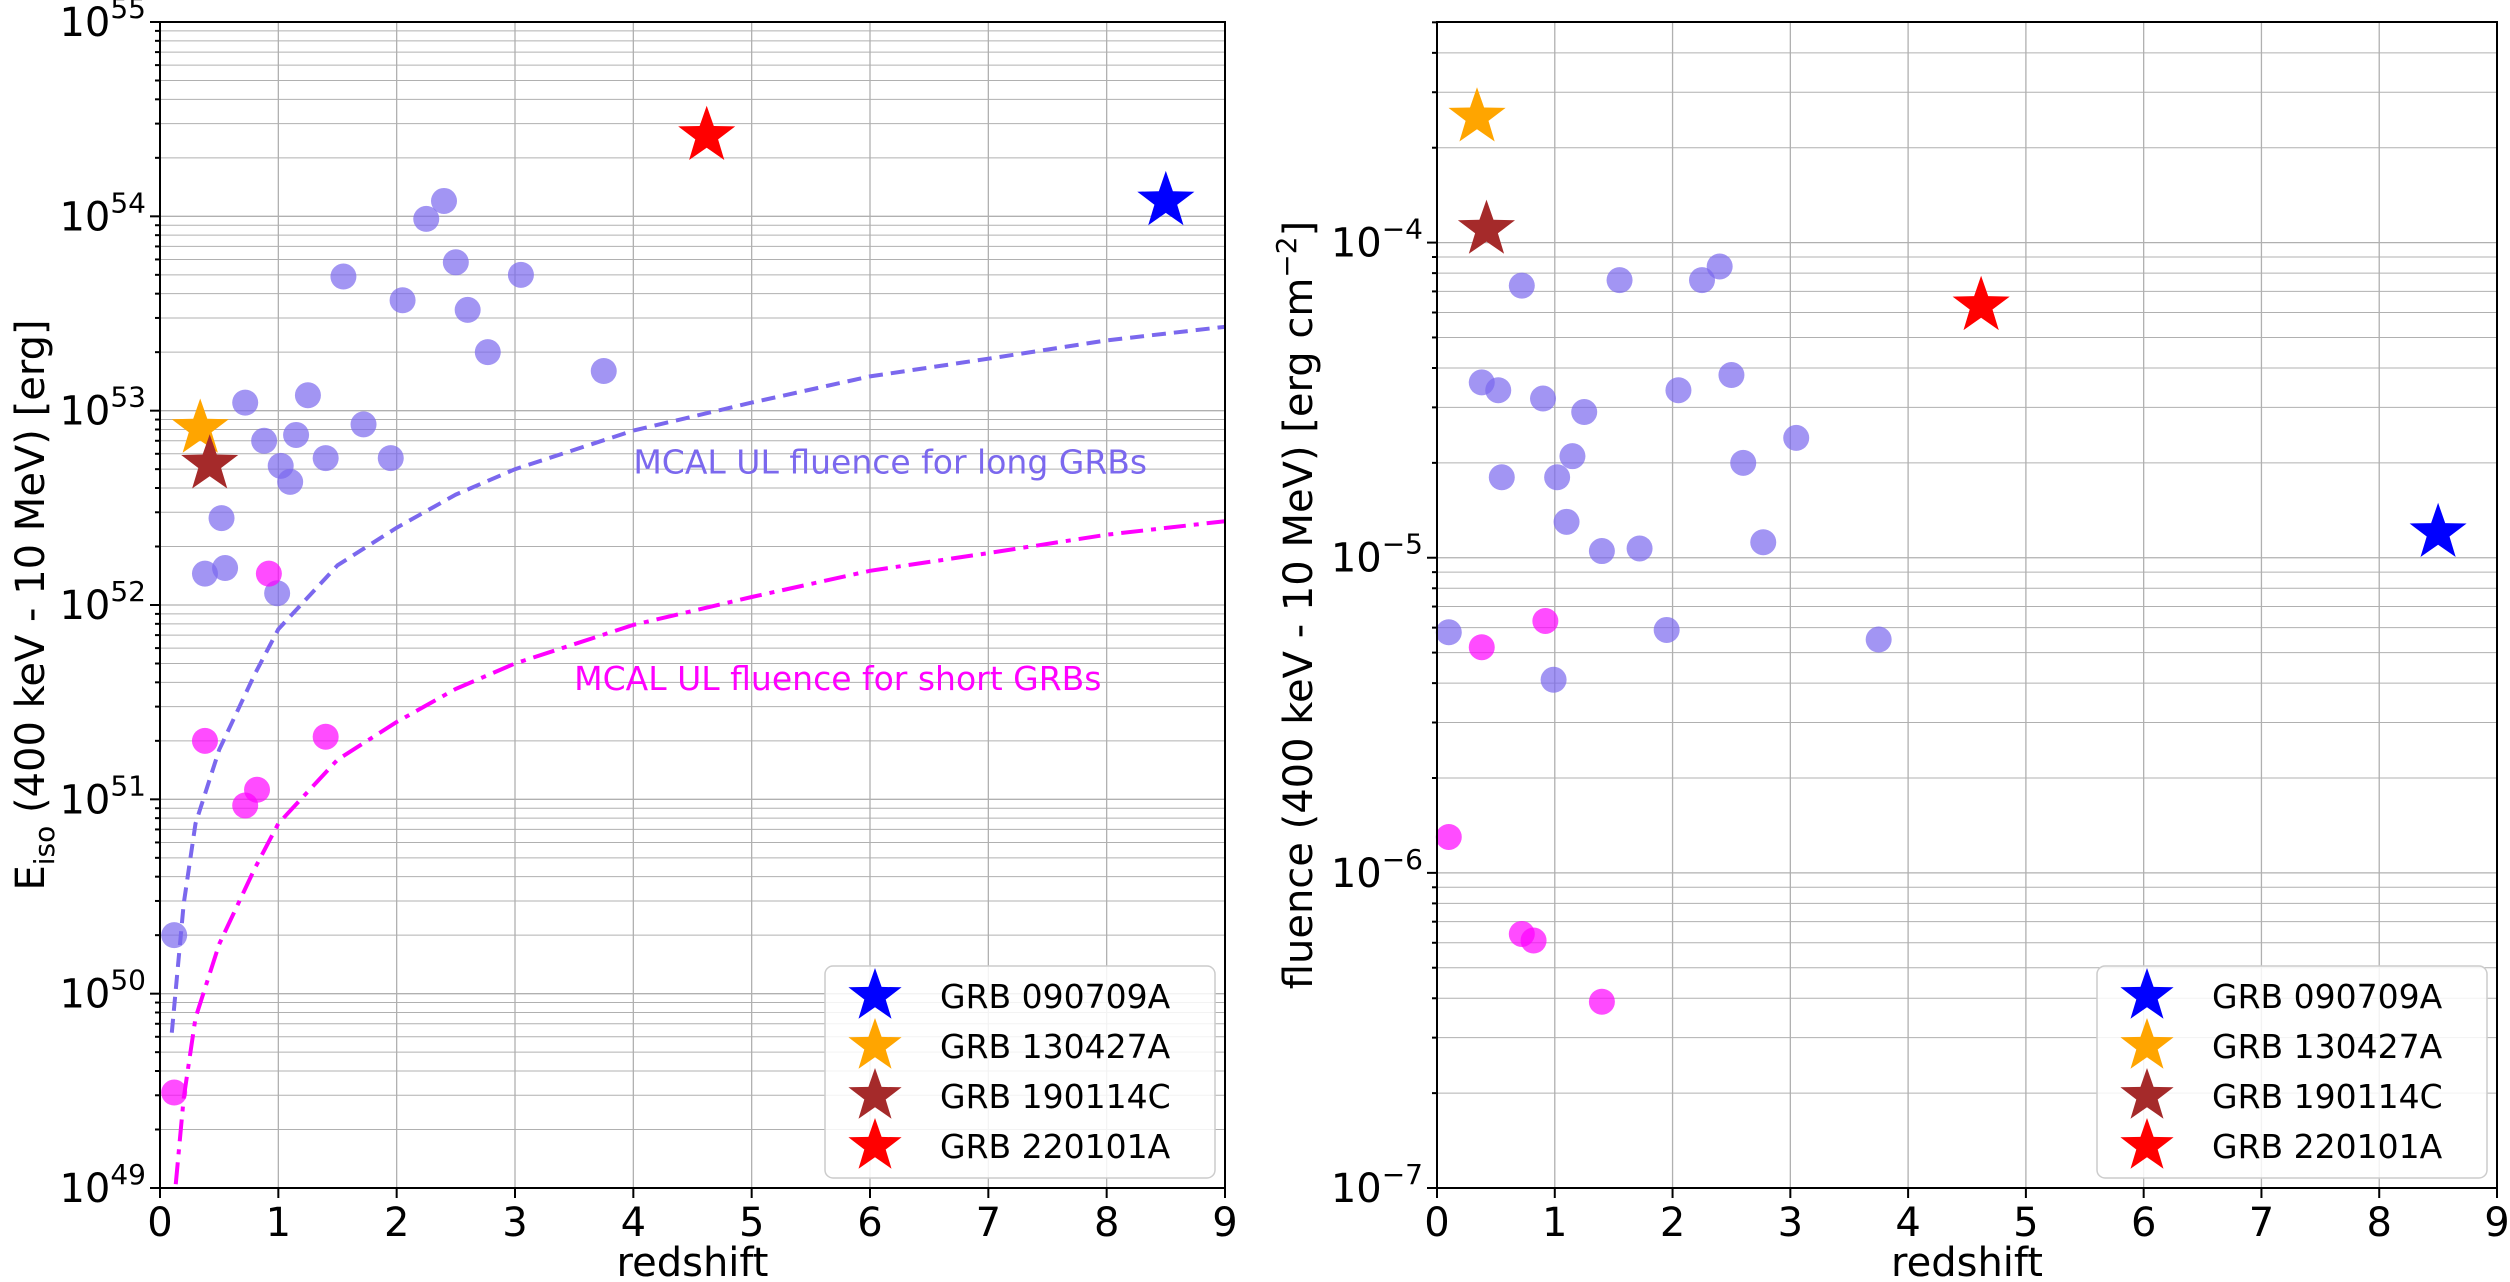 The height and width of the screenshot is (1282, 2510). I want to click on y-tick-label: 1054, so click(102, 213).